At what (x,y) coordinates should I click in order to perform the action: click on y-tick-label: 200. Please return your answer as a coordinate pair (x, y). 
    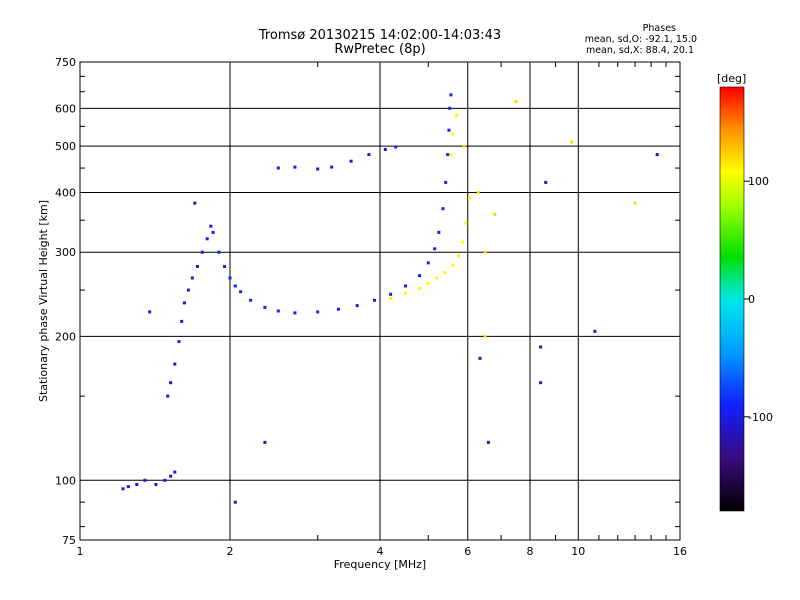
    Looking at the image, I should click on (65, 336).